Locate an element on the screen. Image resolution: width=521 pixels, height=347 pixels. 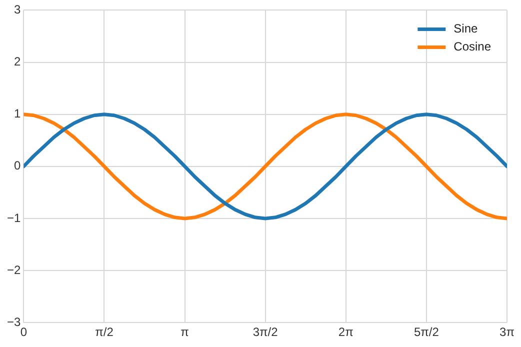
legend-label: Cosine is located at coordinates (473, 47).